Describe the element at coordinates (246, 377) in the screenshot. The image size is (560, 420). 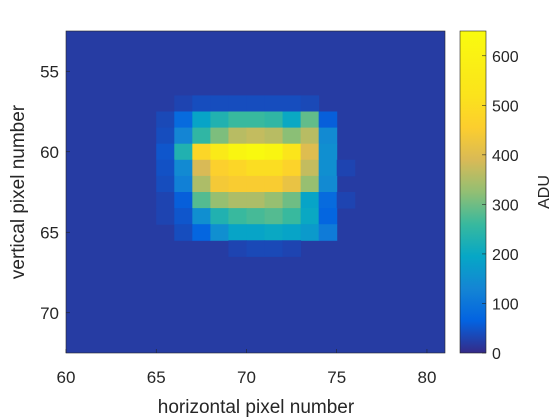
I see `x-tick-label: 70` at that location.